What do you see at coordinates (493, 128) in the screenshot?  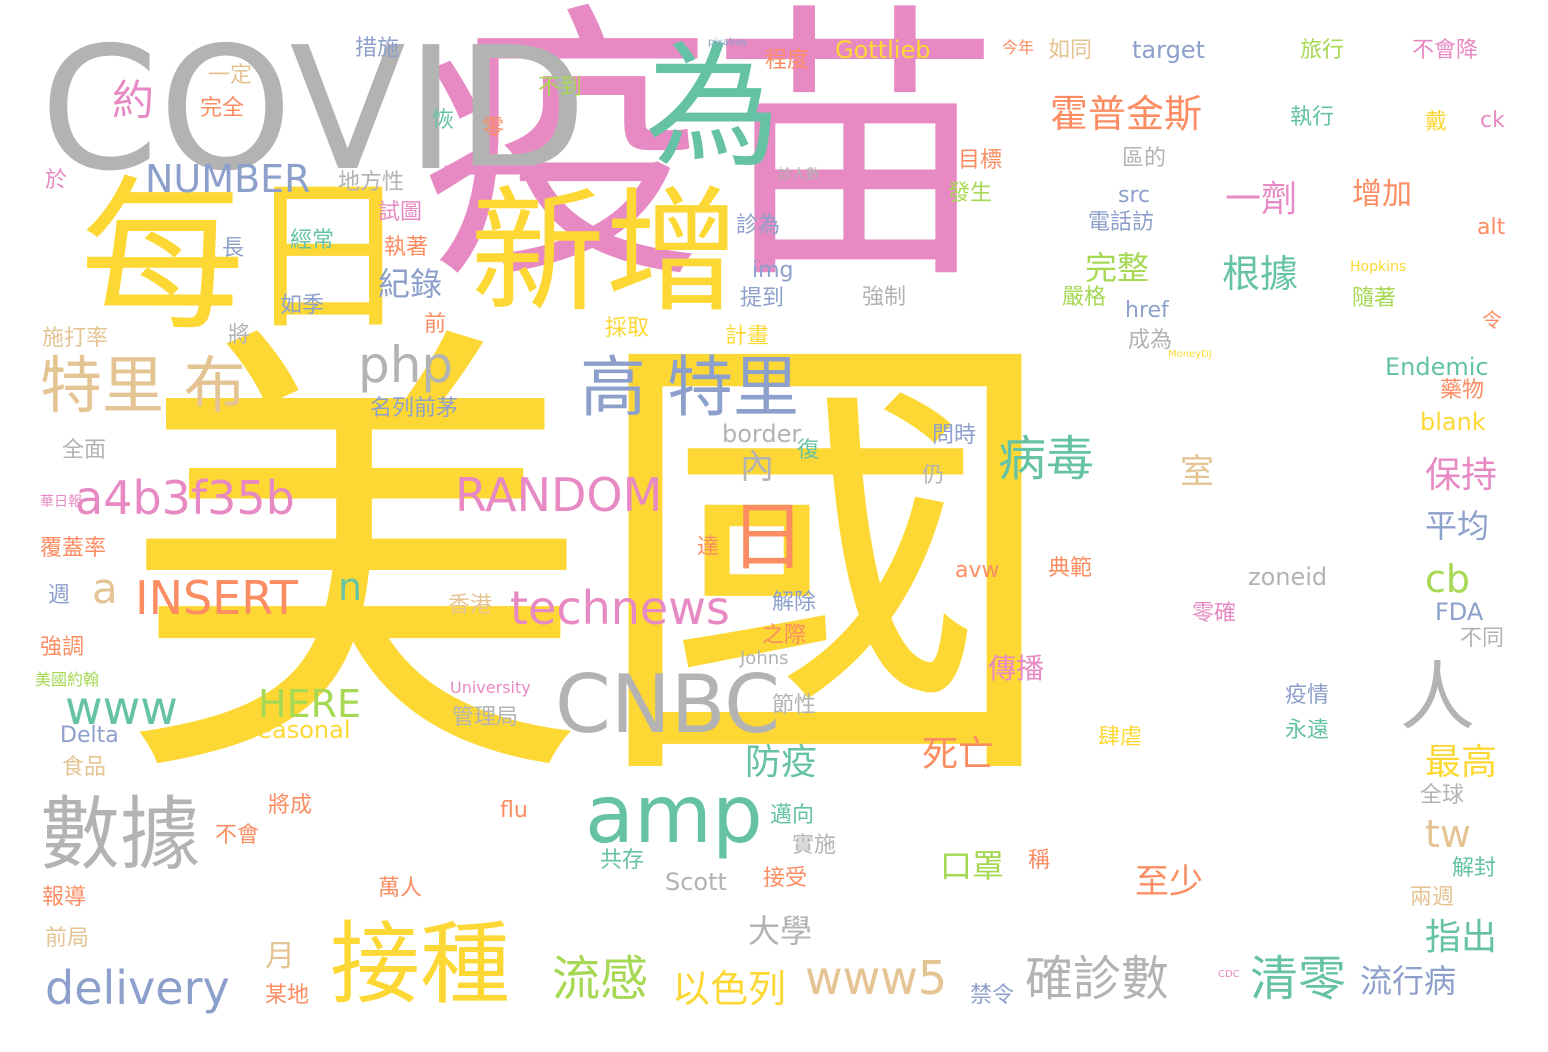 I see `cloud-word: 零` at bounding box center [493, 128].